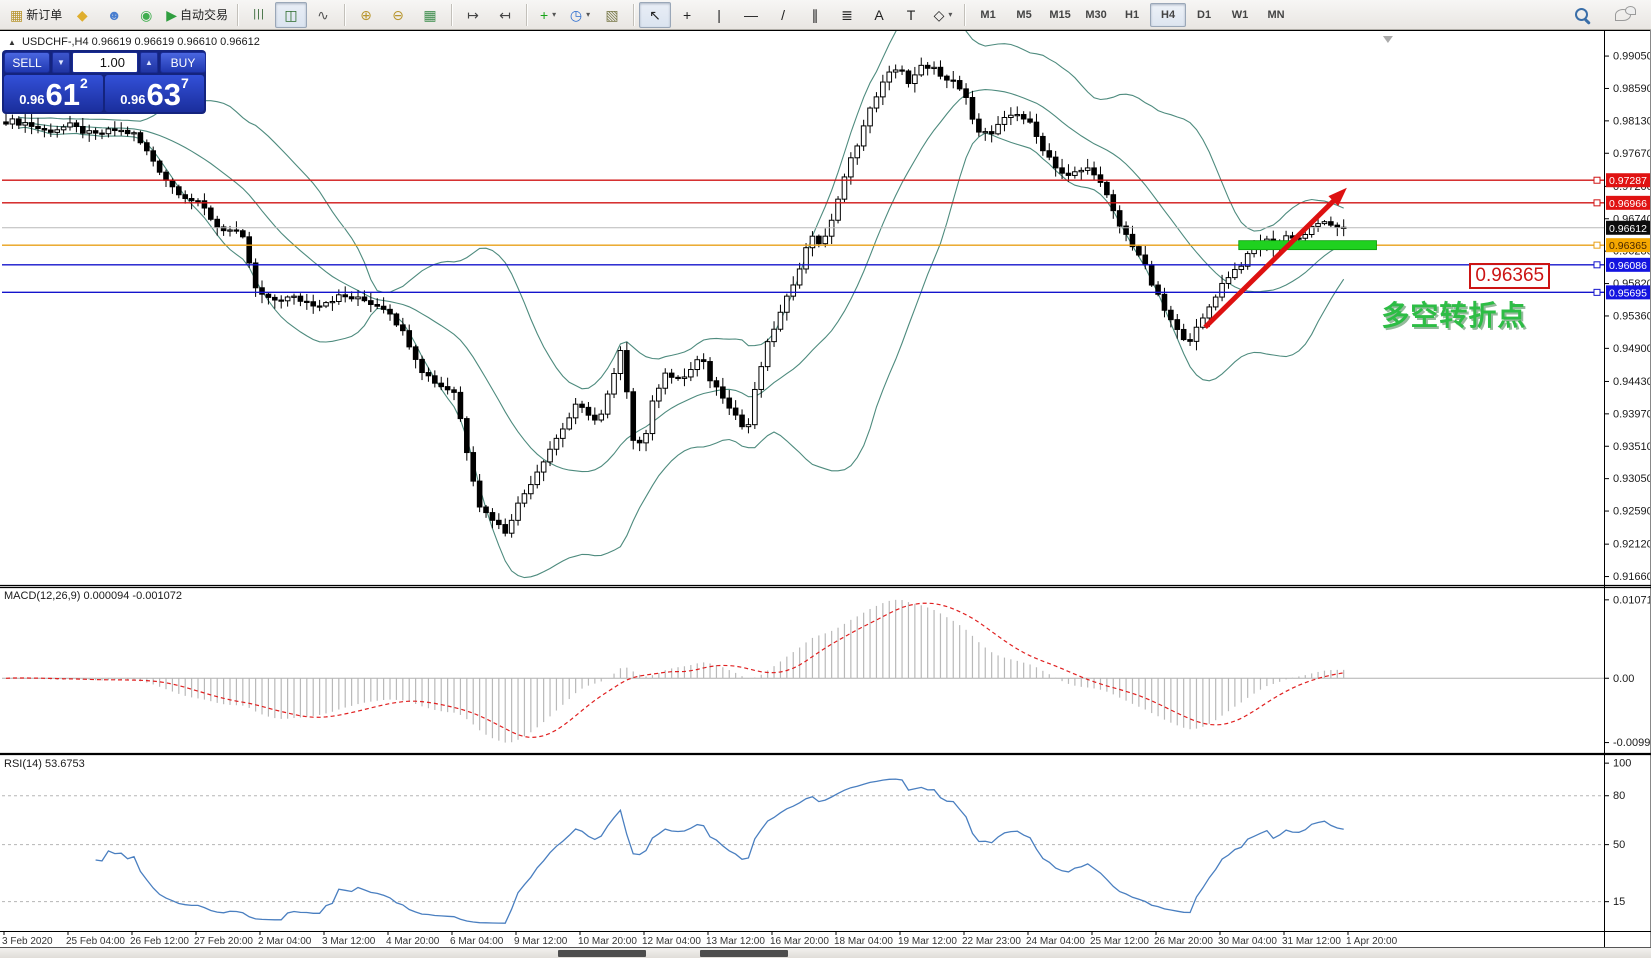 This screenshot has width=1651, height=958. I want to click on svg-text: 0.93970, so click(1632, 414).